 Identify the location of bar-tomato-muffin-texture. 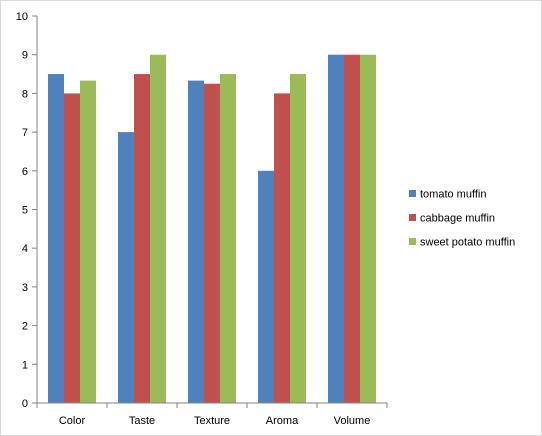
(196, 241).